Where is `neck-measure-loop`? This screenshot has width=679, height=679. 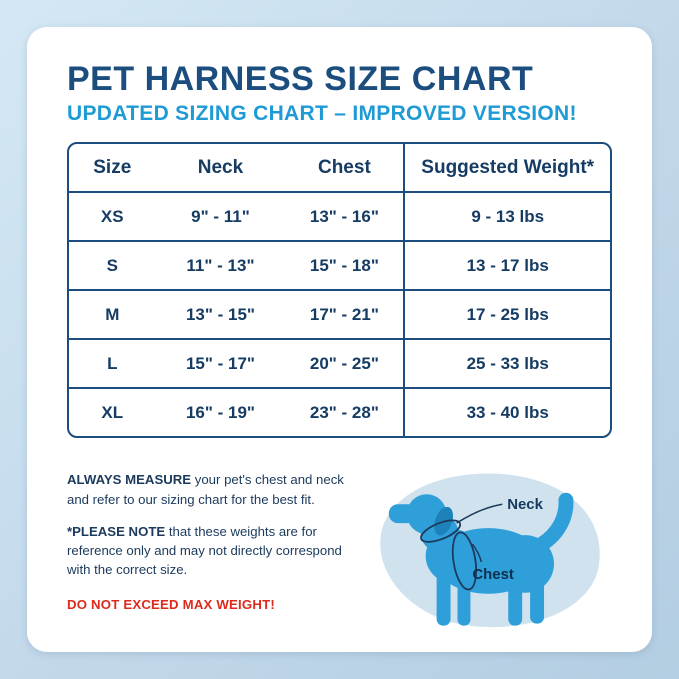
neck-measure-loop is located at coordinates (441, 531).